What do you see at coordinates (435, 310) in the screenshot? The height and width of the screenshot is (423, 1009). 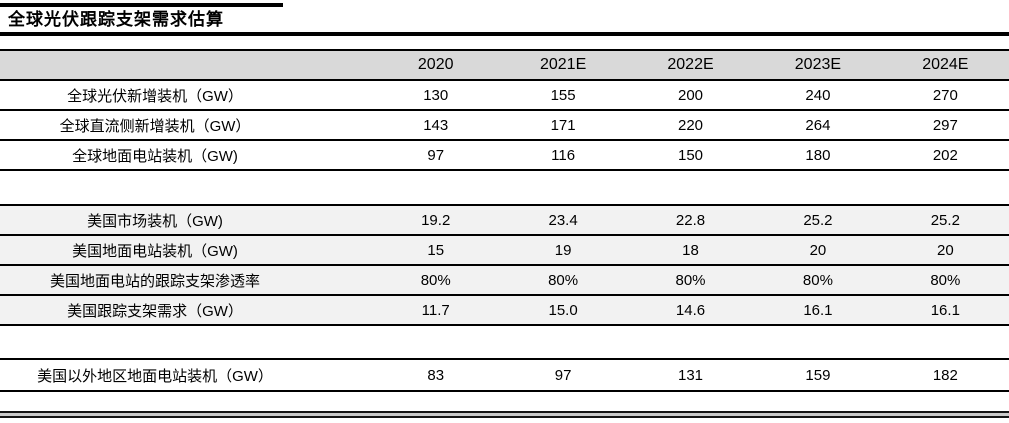 I see `cell-value: 11.7` at bounding box center [435, 310].